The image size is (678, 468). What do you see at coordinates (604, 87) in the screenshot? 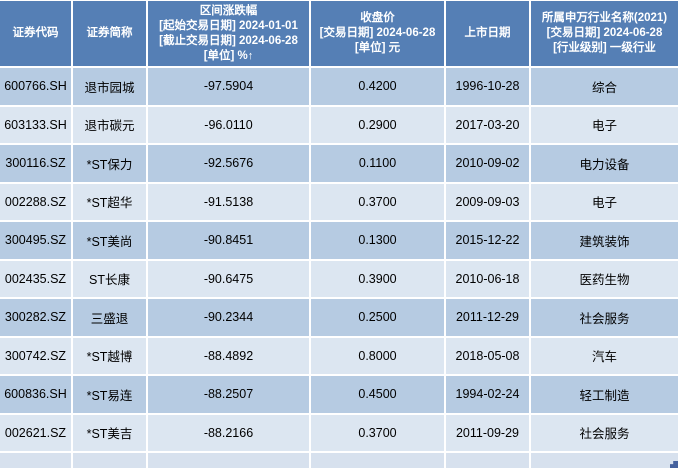
I see `cell-industry: 综合` at bounding box center [604, 87].